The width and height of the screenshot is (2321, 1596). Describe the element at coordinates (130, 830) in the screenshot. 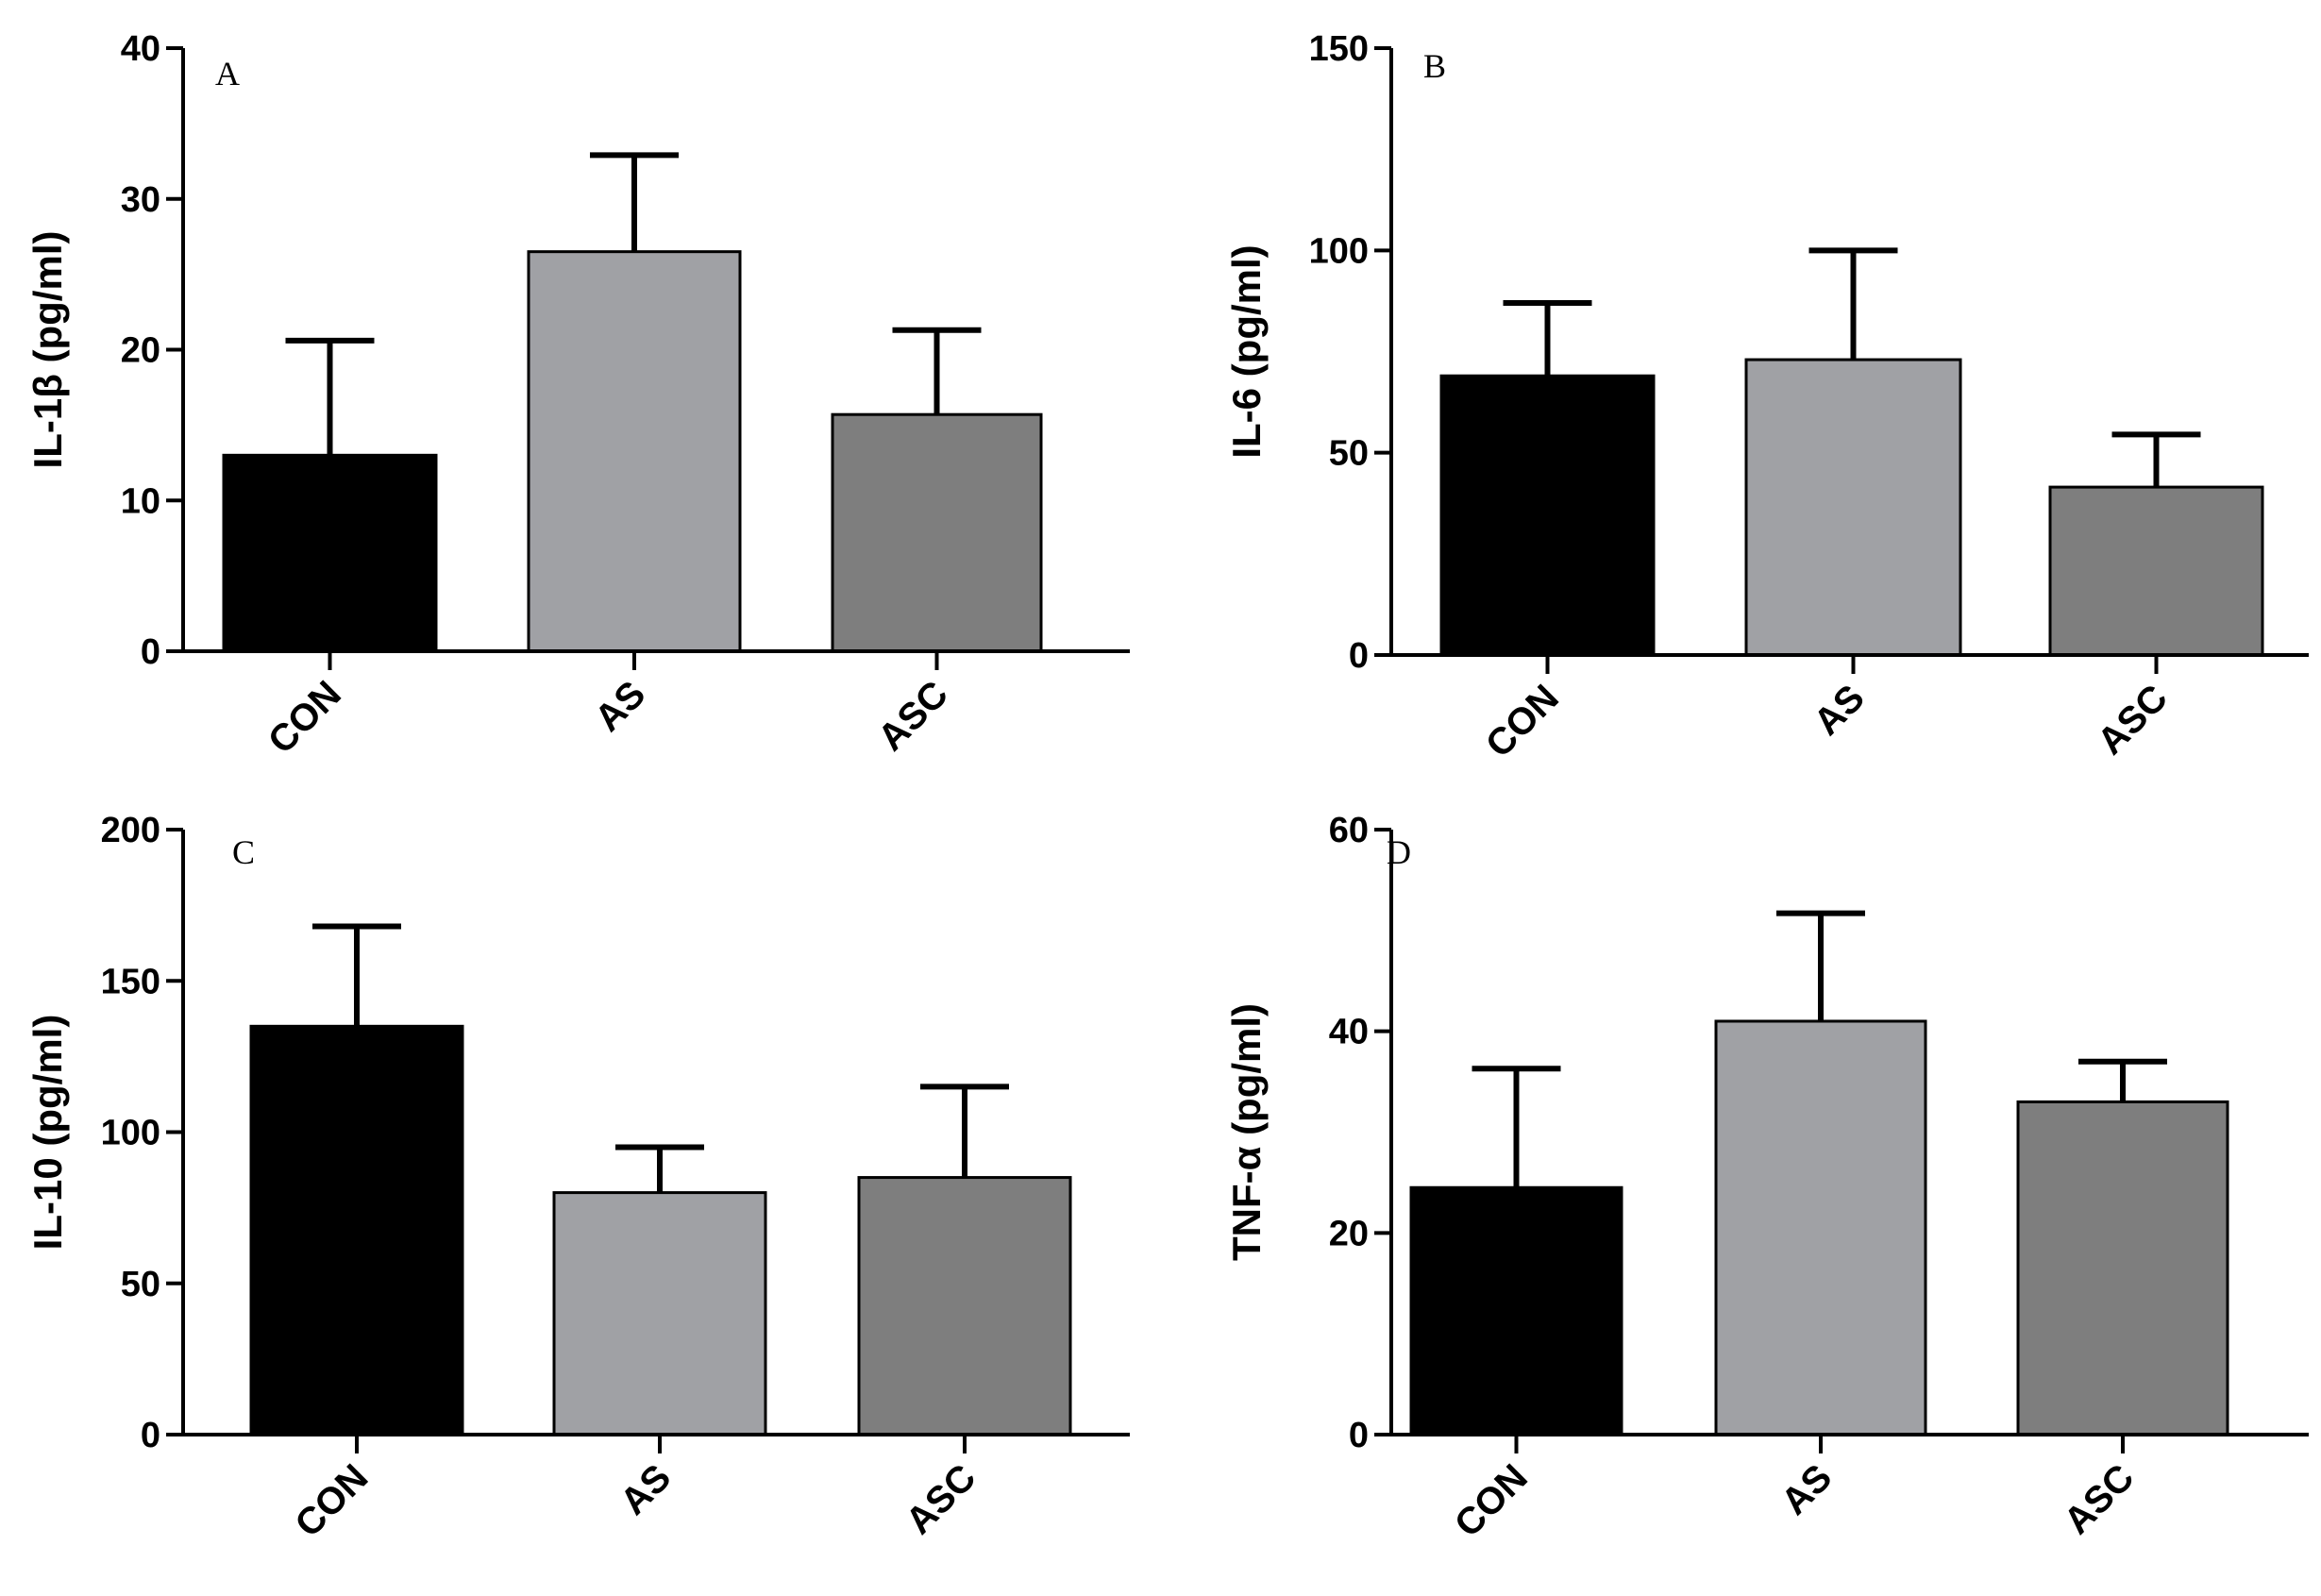

I see `y-tick-label: 200` at that location.